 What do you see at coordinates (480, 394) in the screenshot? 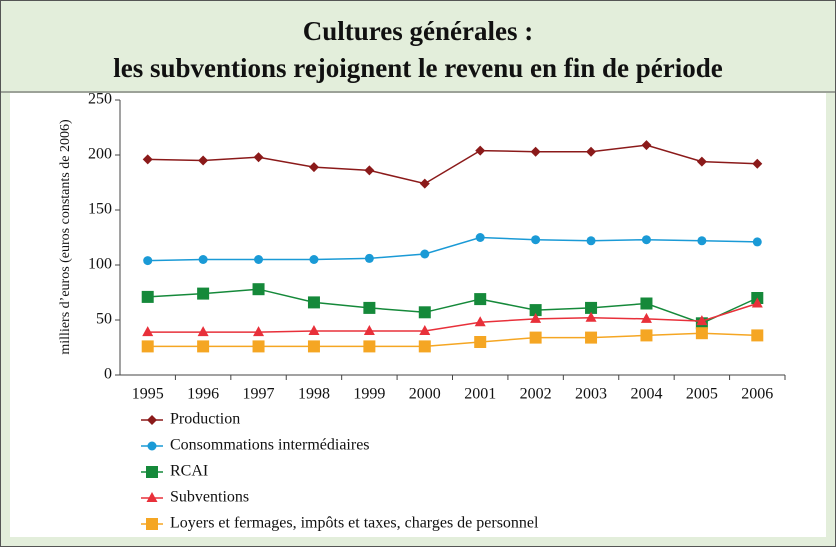
I see `x-tick-label: 2001` at bounding box center [480, 394].